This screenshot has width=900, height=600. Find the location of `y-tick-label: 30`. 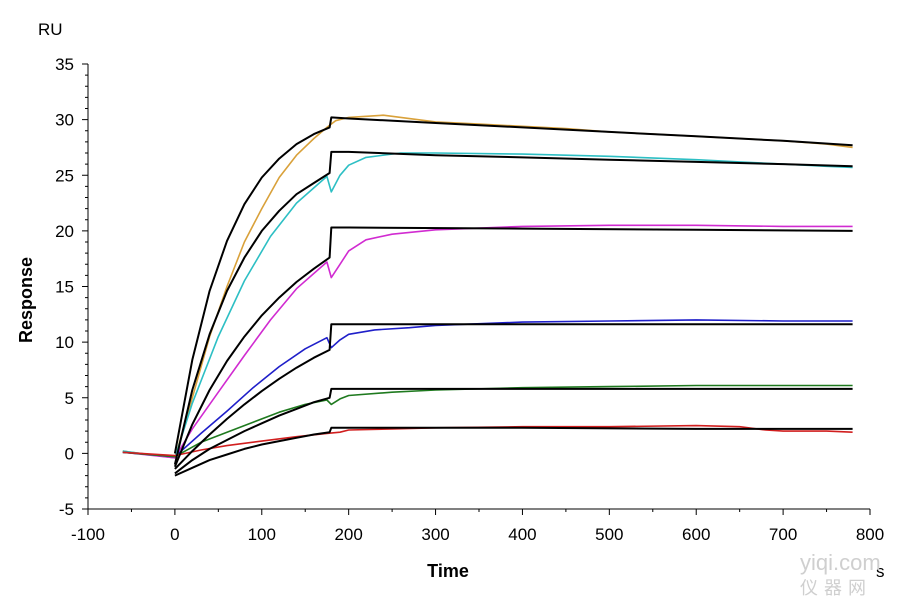

y-tick-label: 30 is located at coordinates (64, 120).